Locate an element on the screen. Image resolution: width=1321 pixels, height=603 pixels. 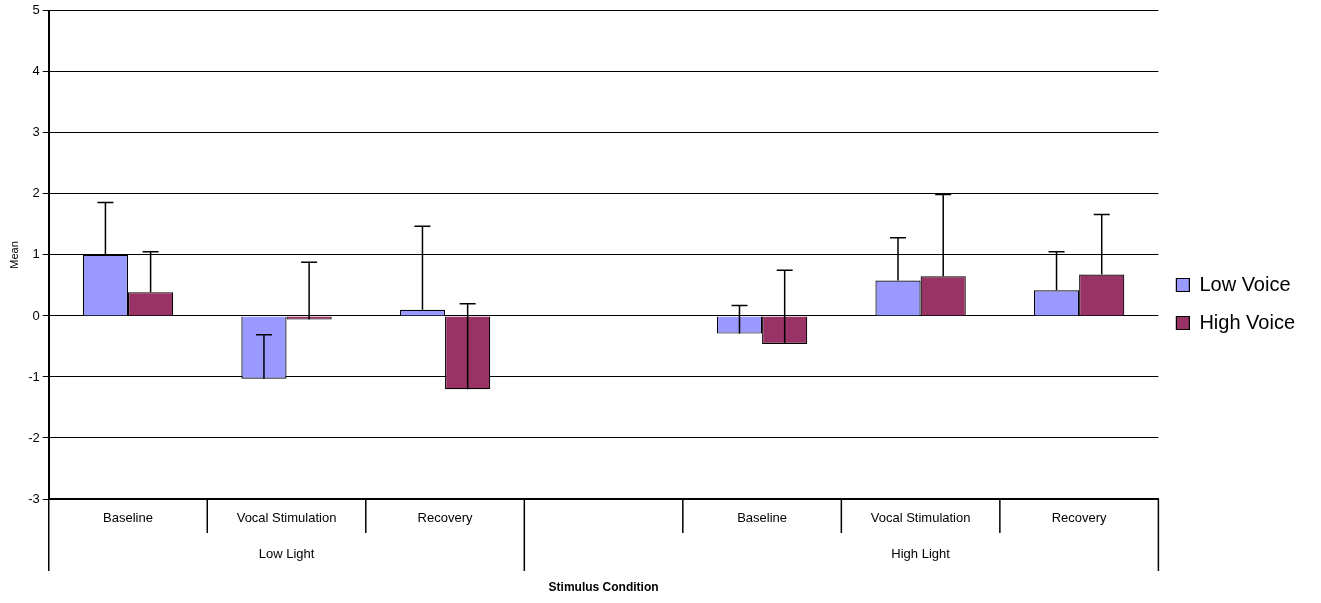
y-axis-title: Mean is located at coordinates (13, 255).